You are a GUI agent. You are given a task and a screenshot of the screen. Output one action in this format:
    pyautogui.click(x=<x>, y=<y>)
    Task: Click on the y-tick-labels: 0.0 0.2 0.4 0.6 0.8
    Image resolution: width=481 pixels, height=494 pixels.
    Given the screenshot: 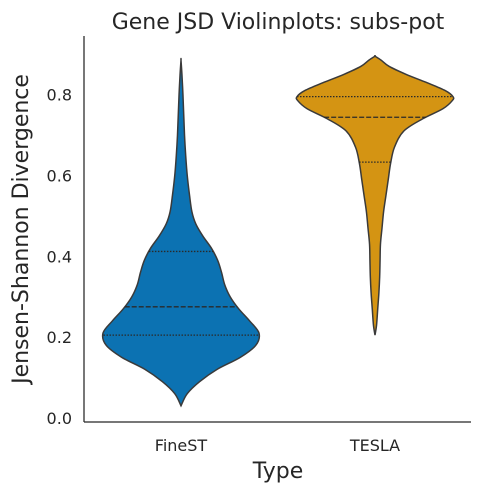 What is the action you would take?
    pyautogui.click(x=59, y=257)
    